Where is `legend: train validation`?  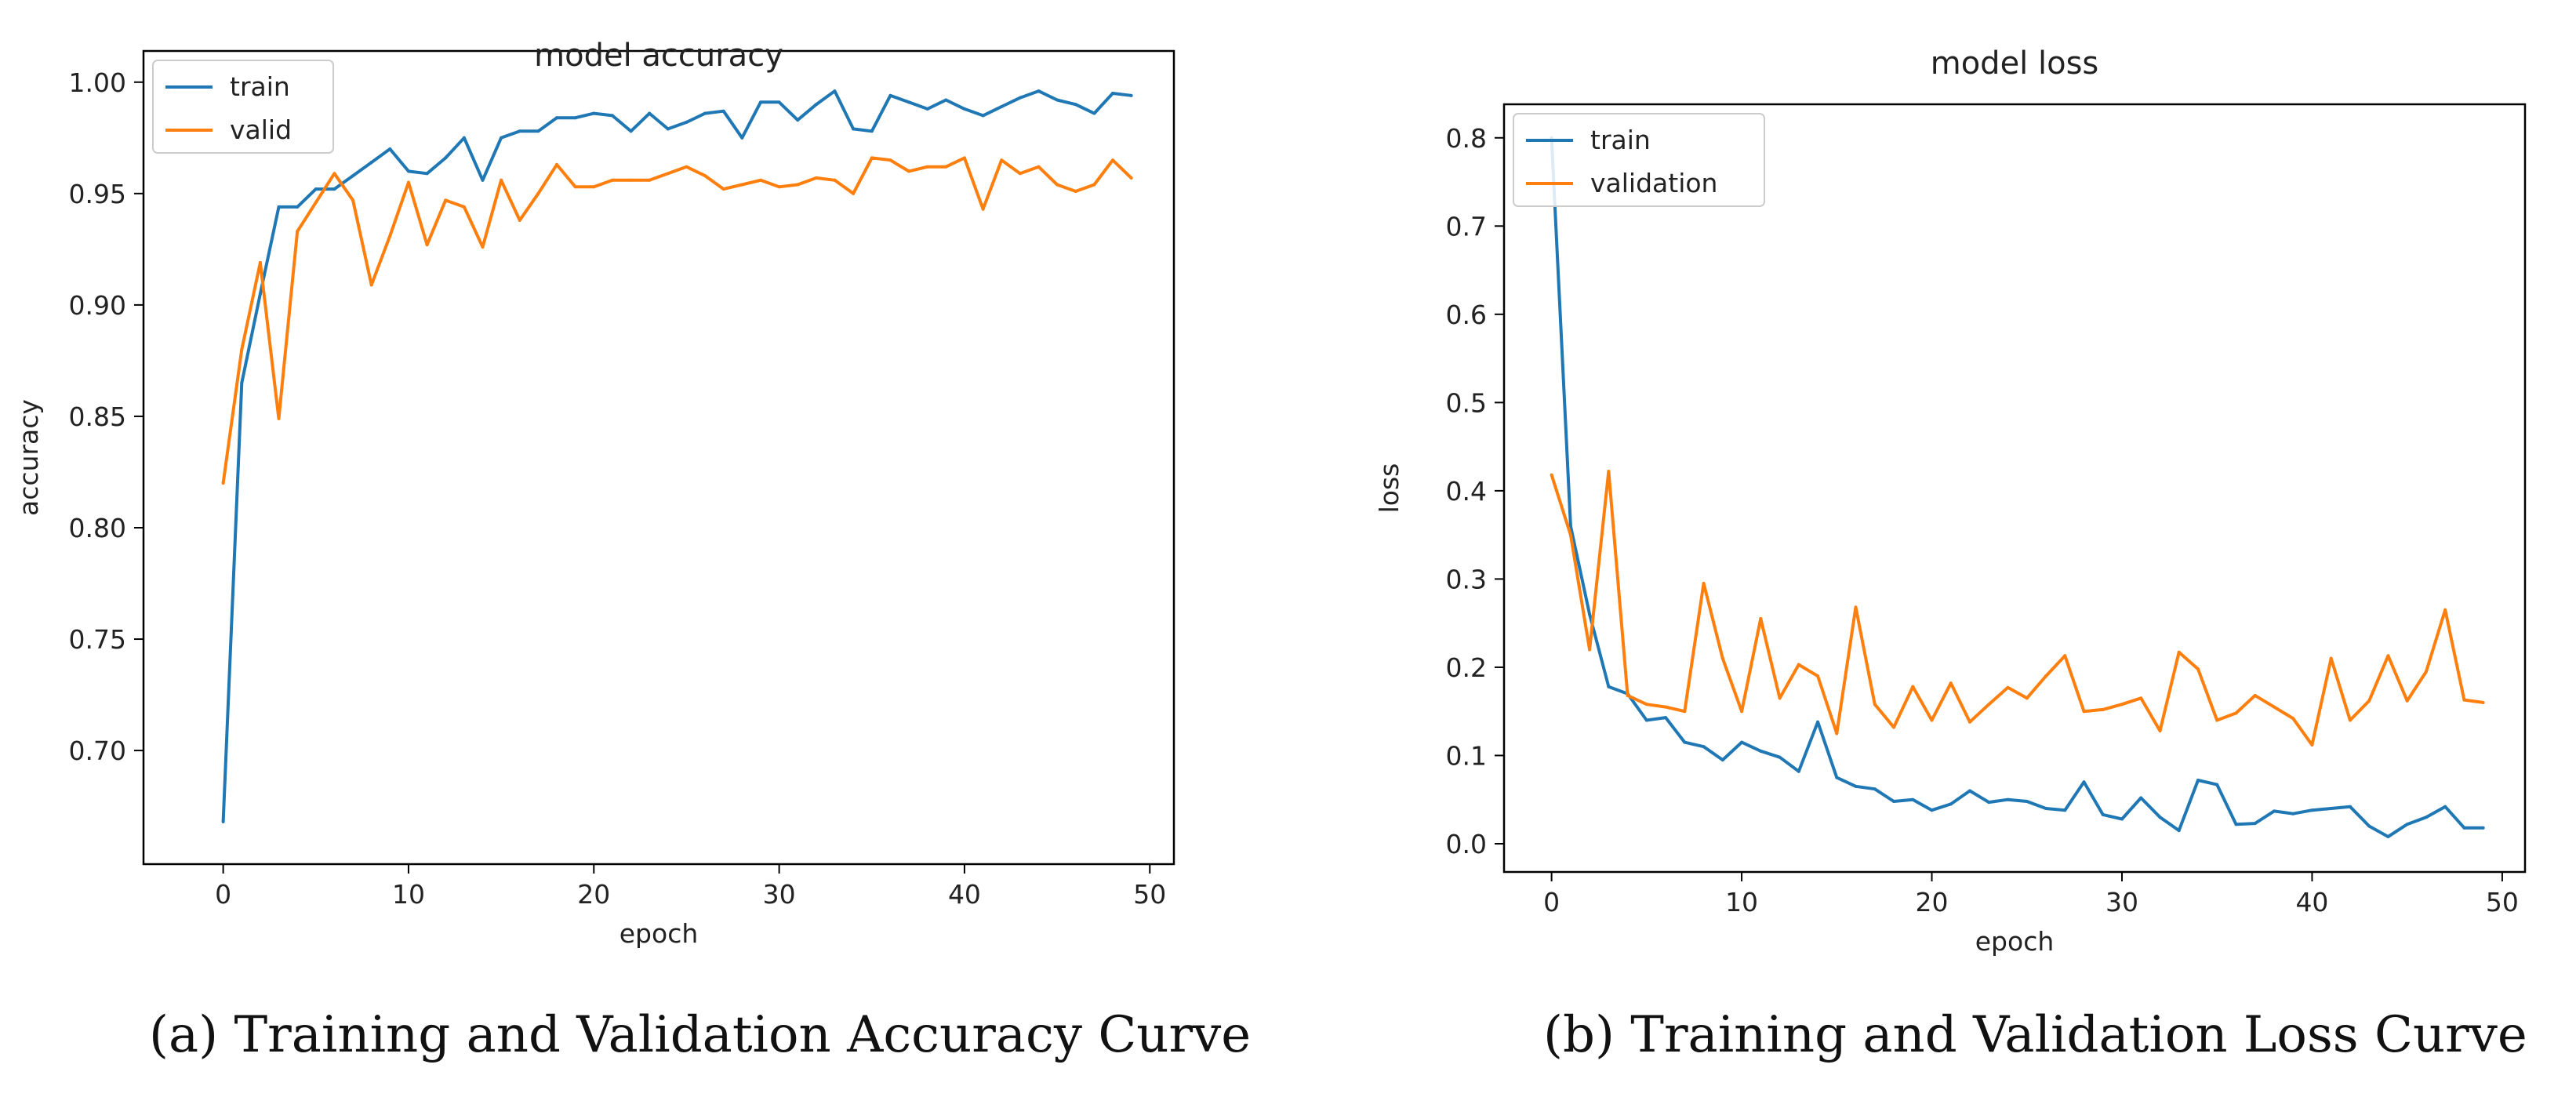 legend: train validation is located at coordinates (1639, 160).